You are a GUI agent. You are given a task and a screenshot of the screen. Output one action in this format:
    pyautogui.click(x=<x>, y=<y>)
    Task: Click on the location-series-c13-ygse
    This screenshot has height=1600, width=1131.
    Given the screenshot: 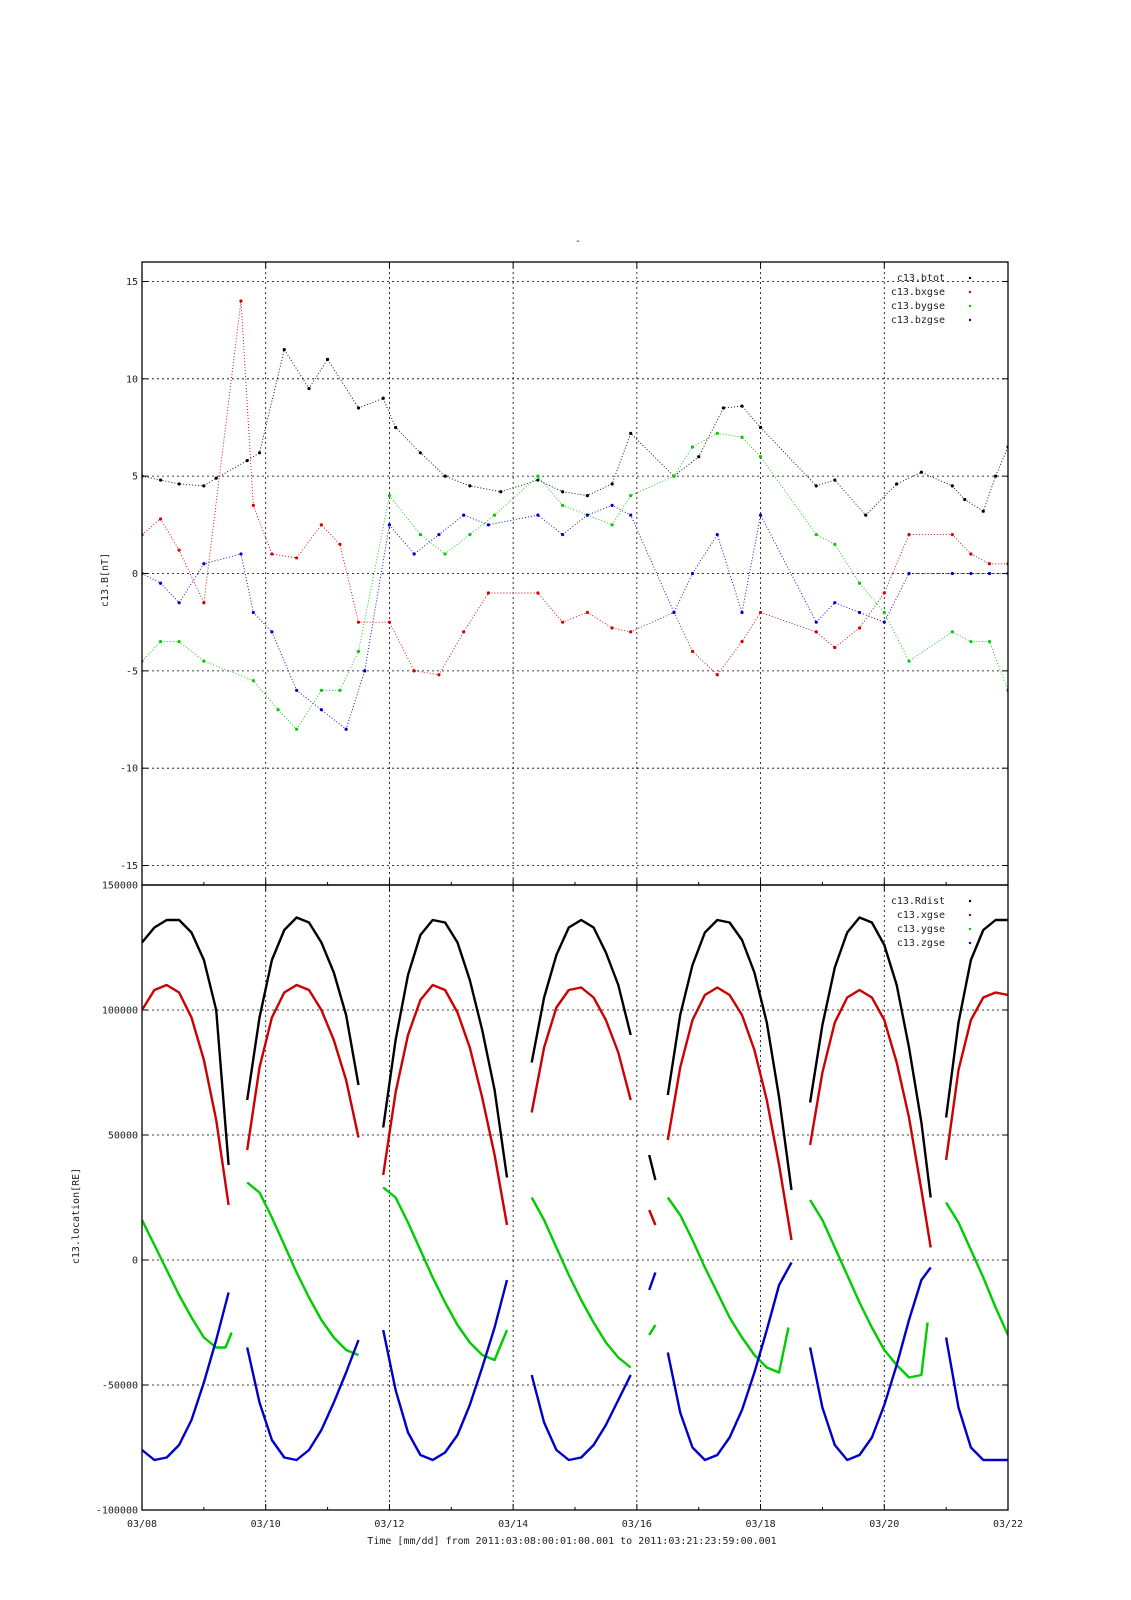 What is the action you would take?
    pyautogui.click(x=575, y=1280)
    